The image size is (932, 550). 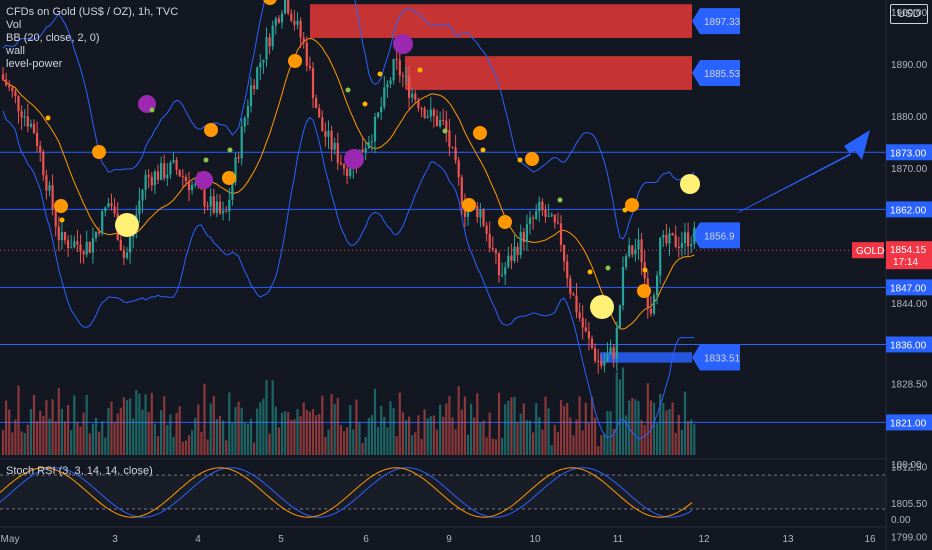 I want to click on level-price-label: 1873.00, so click(x=908, y=153).